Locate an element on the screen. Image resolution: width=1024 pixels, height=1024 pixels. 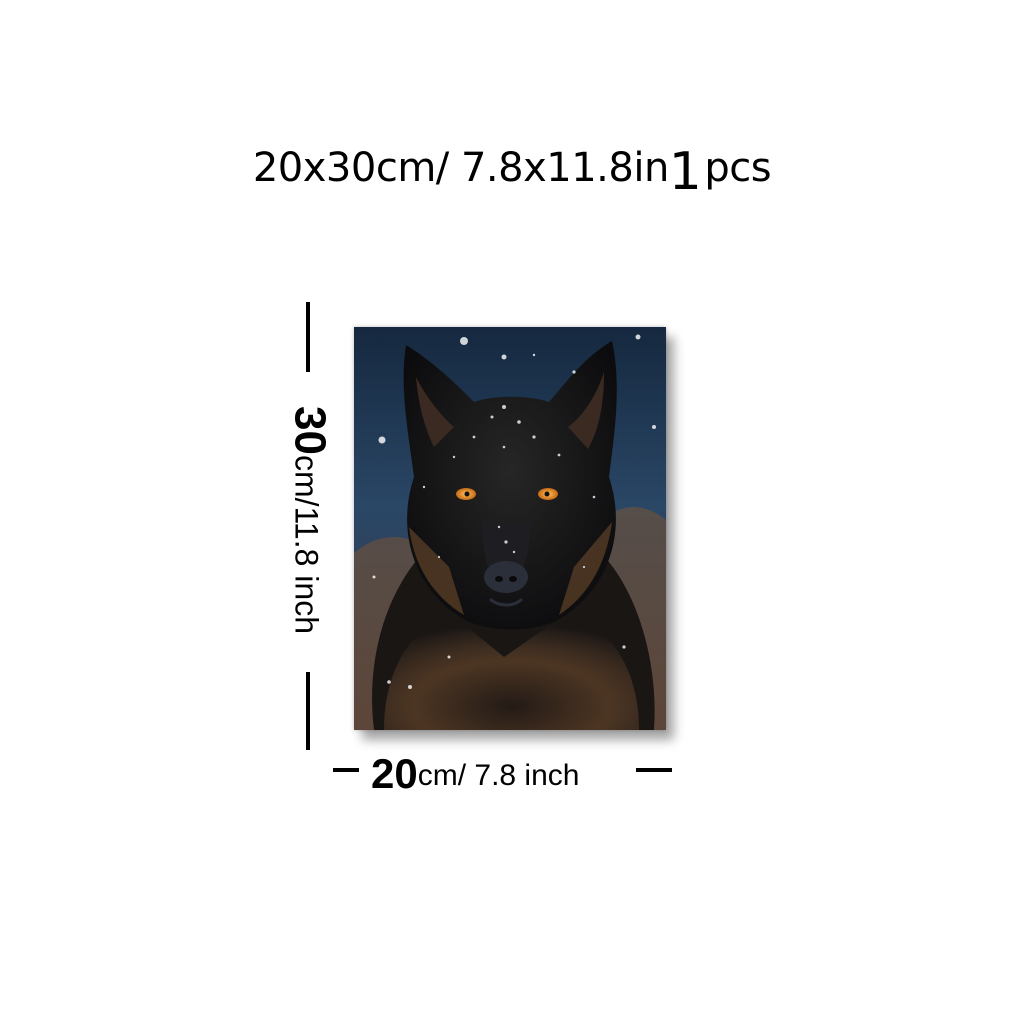
product-size-title: 20x30cm/ 7.8x11.8in1pcs is located at coordinates (512, 168).